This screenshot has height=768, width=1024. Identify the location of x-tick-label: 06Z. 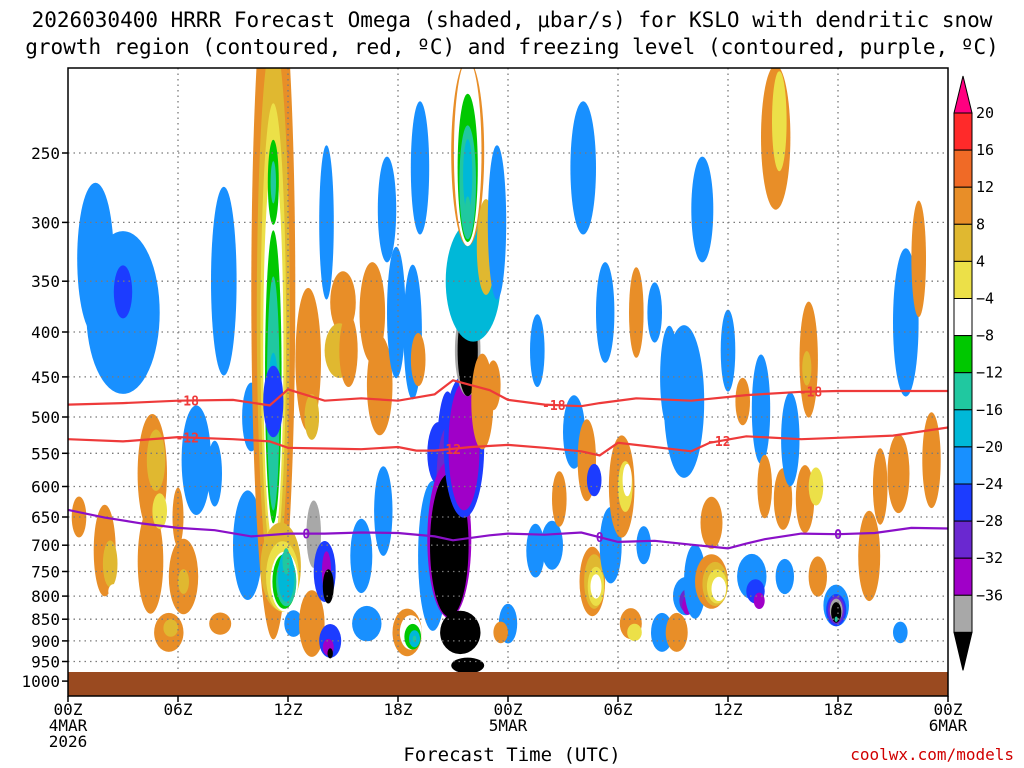
(618, 709).